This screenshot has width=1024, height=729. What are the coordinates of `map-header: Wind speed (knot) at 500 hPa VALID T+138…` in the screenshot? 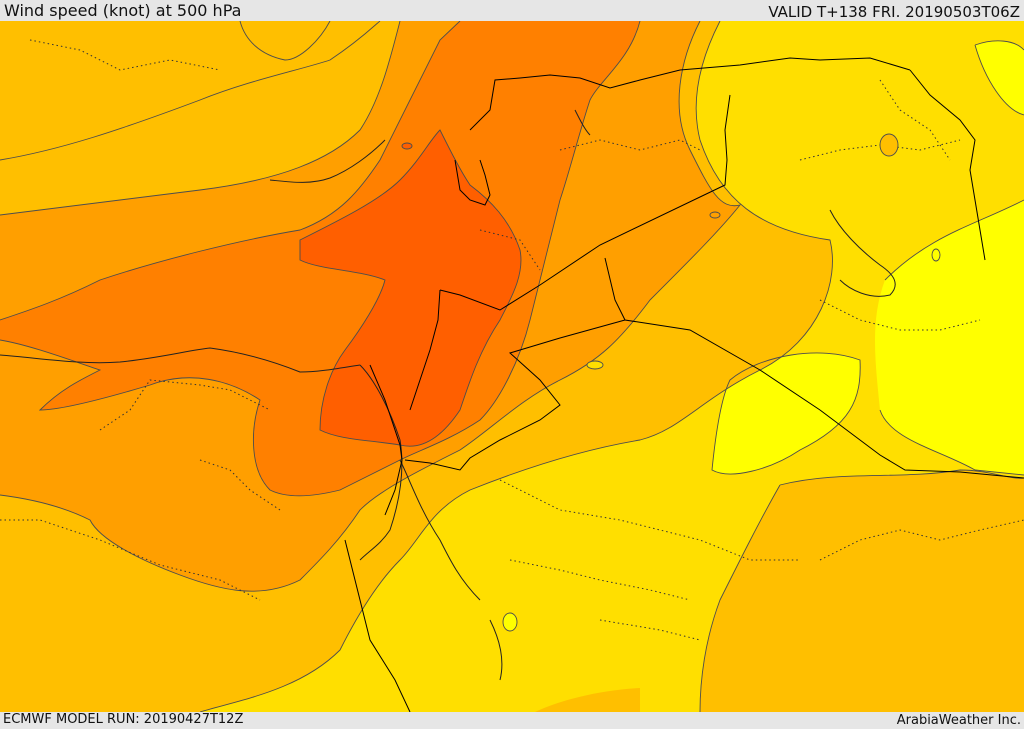 It's located at (512, 10).